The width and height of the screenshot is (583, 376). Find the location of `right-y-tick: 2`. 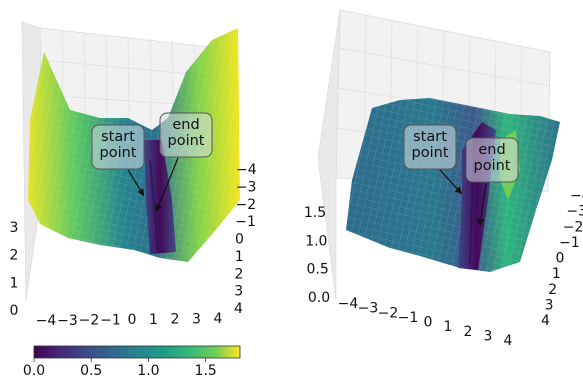

right-y-tick: 2 is located at coordinates (552, 290).